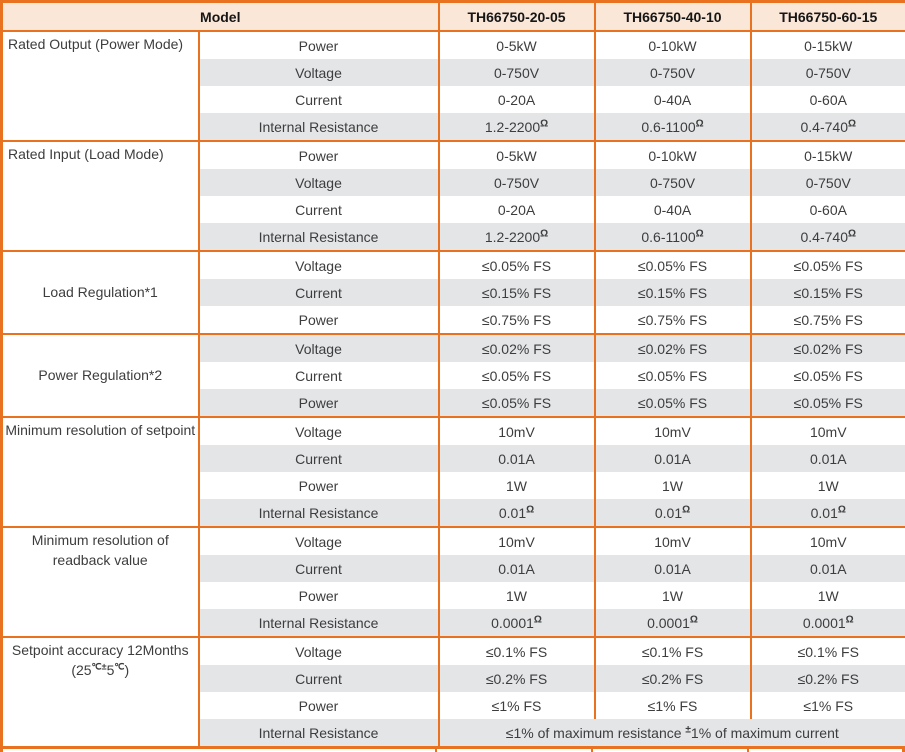 The height and width of the screenshot is (752, 905). Describe the element at coordinates (765, 733) in the screenshot. I see `accuracy-text: 1% of maximum current` at that location.